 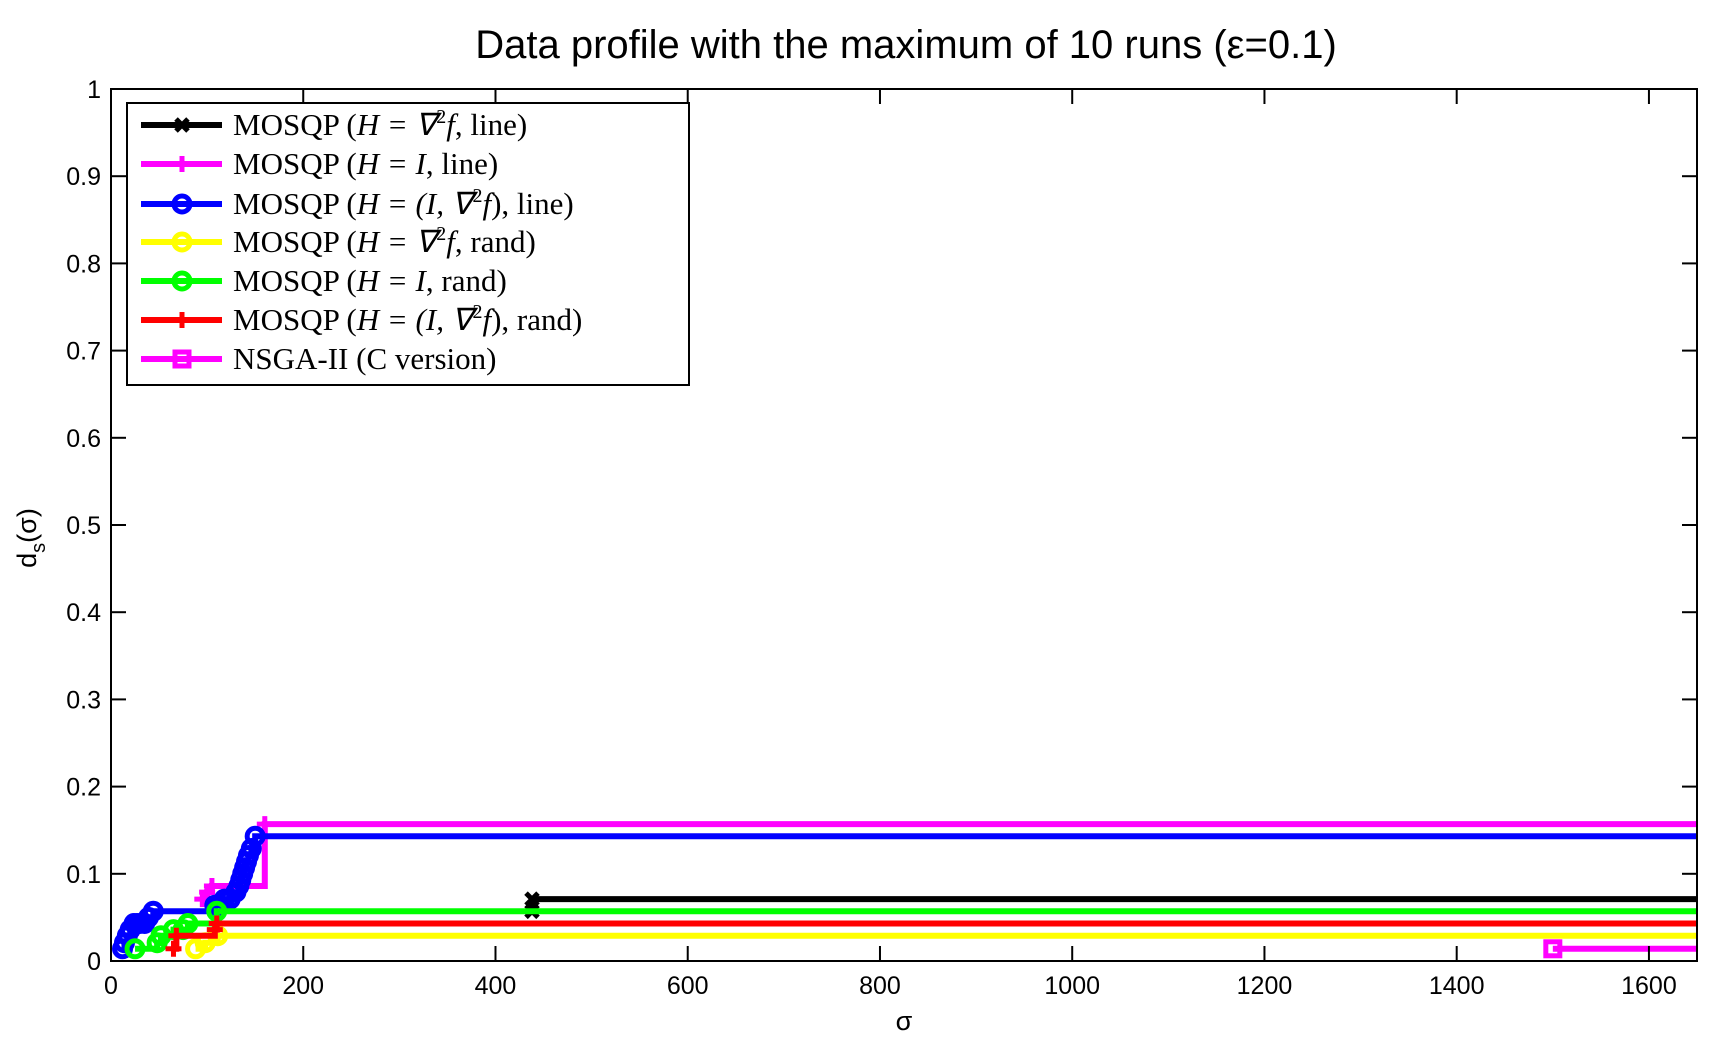 I want to click on legend-label-tail: ), line), so click(x=532, y=203).